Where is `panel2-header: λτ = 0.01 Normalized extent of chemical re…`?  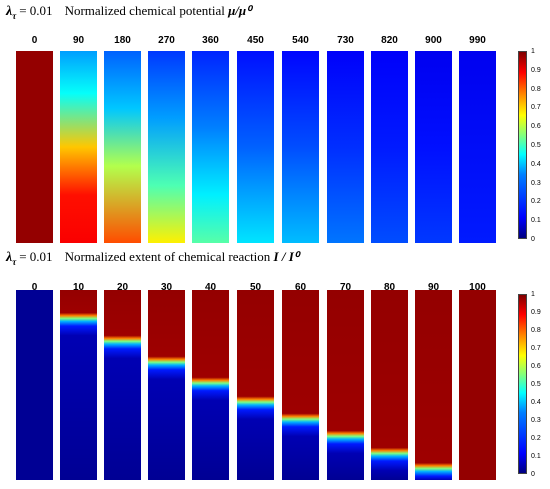 panel2-header: λτ = 0.01 Normalized extent of chemical re… is located at coordinates (152, 258).